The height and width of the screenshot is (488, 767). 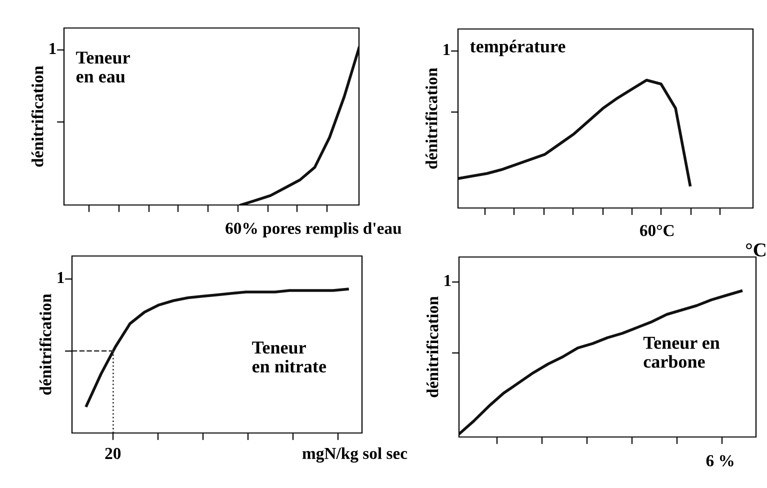 I want to click on text: °C, so click(x=756, y=249).